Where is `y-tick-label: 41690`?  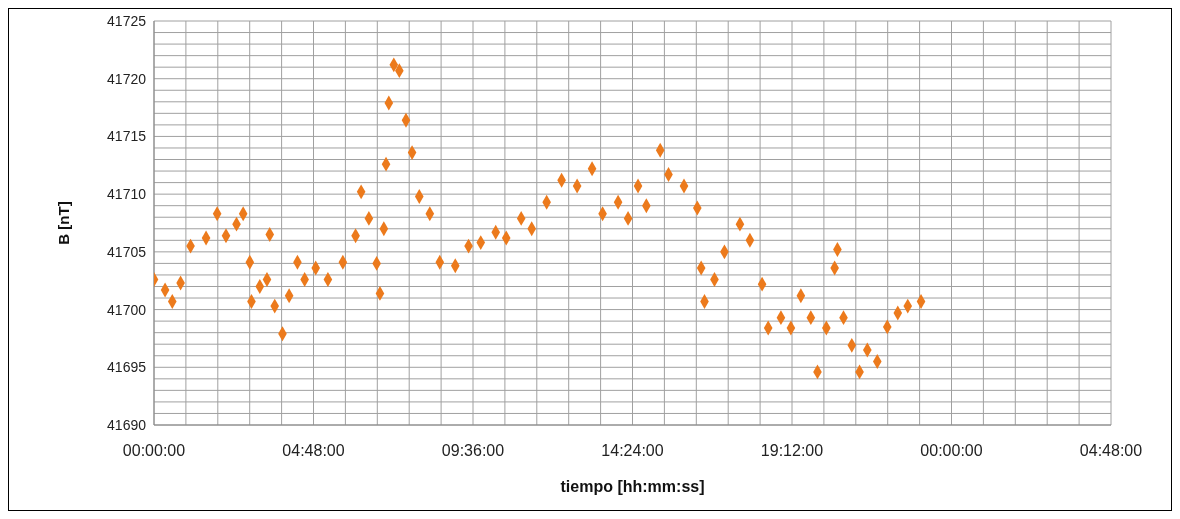
y-tick-label: 41690 is located at coordinates (127, 424).